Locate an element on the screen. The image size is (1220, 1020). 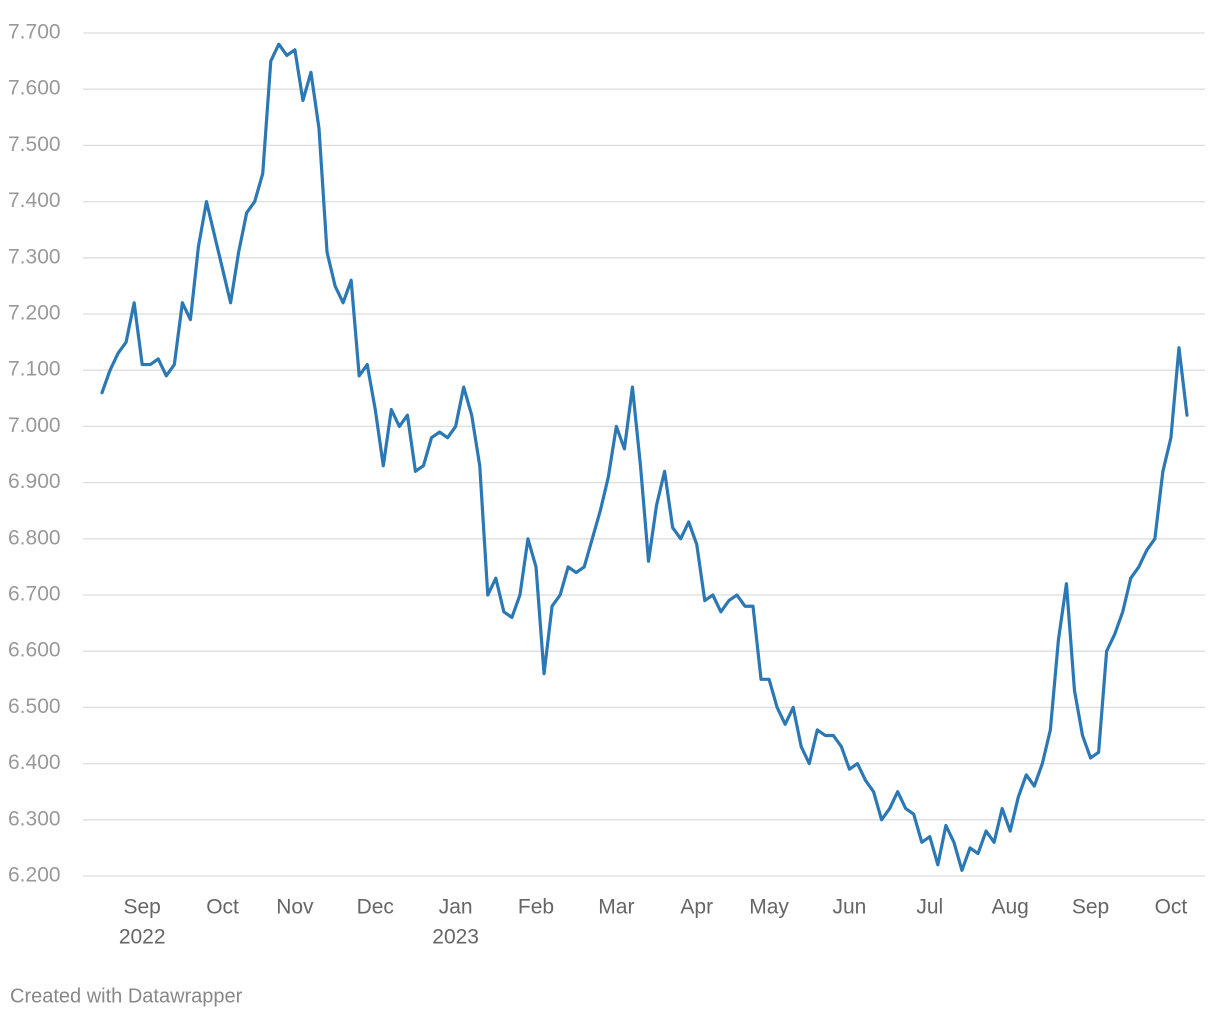
y-tick-label: 7.700 is located at coordinates (34, 32).